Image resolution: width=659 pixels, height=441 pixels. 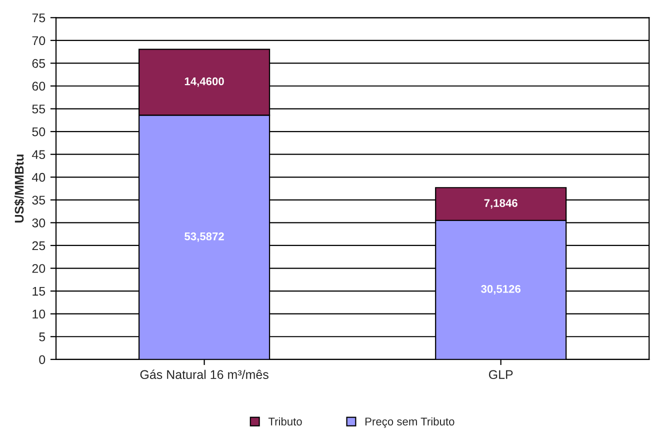 What do you see at coordinates (42, 359) in the screenshot?
I see `y-tick-label: 0` at bounding box center [42, 359].